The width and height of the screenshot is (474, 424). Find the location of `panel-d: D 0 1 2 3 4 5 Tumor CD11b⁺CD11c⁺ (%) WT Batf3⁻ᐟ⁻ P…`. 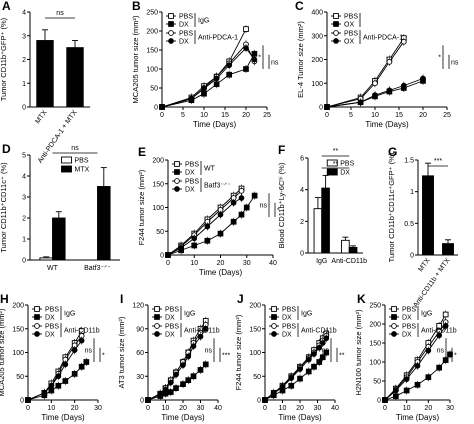

panel-d: D 0 1 2 3 4 5 Tumor CD11b⁺CD11c⁺ (%) WT Batf3⁻ᐟ⁻ P… is located at coordinates (60, 207).